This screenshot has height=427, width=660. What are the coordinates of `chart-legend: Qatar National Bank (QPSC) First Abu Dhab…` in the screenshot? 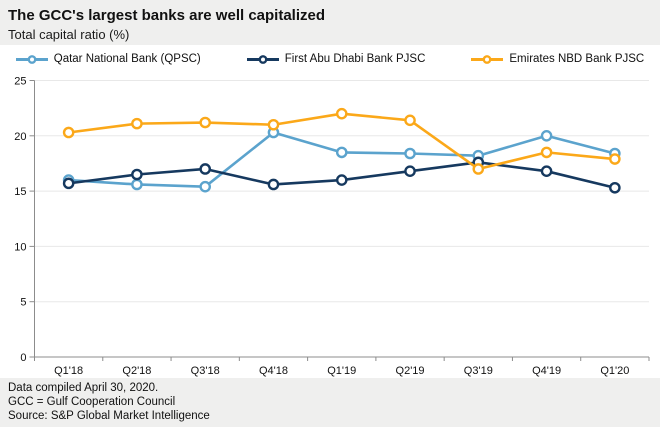 It's located at (330, 59).